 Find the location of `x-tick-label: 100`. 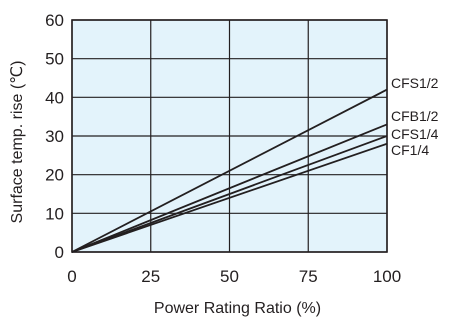

x-tick-label: 100 is located at coordinates (387, 276).